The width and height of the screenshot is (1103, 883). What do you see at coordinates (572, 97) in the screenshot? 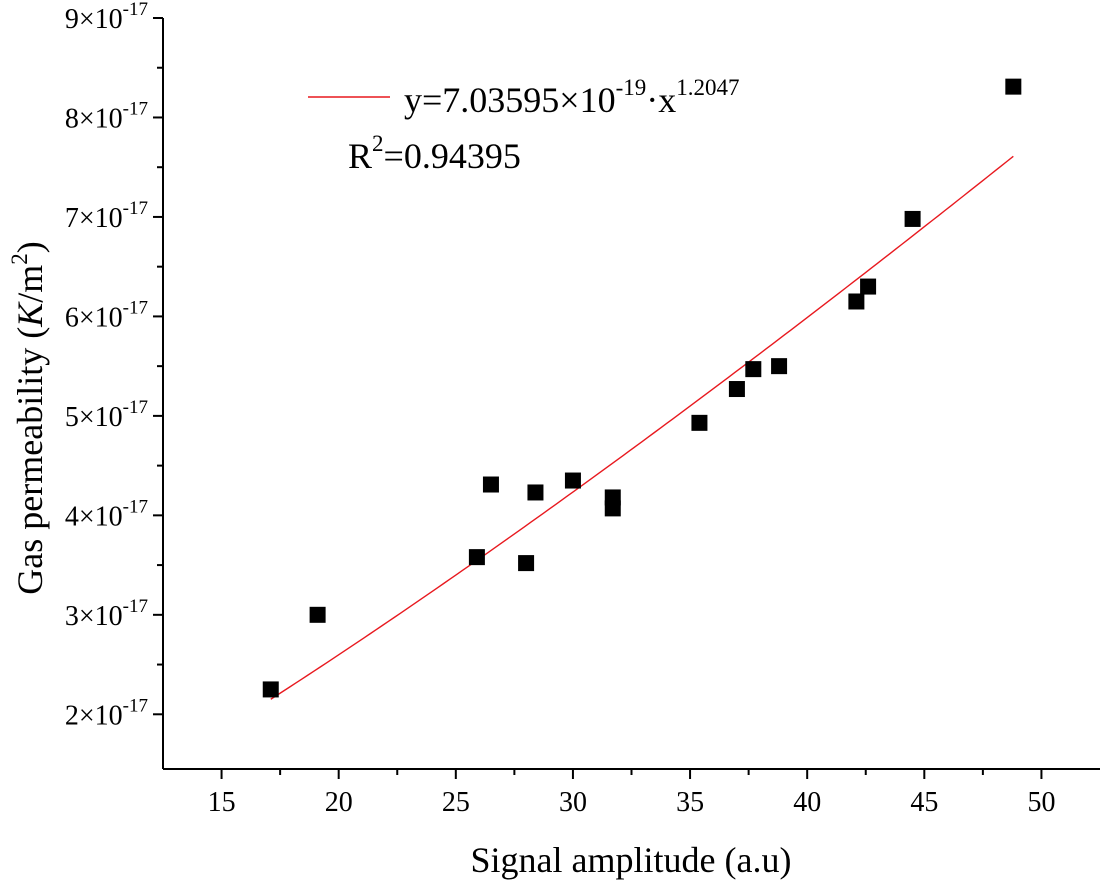
I see `legend-equation: y=7.03595×10-19·x1.2047` at bounding box center [572, 97].